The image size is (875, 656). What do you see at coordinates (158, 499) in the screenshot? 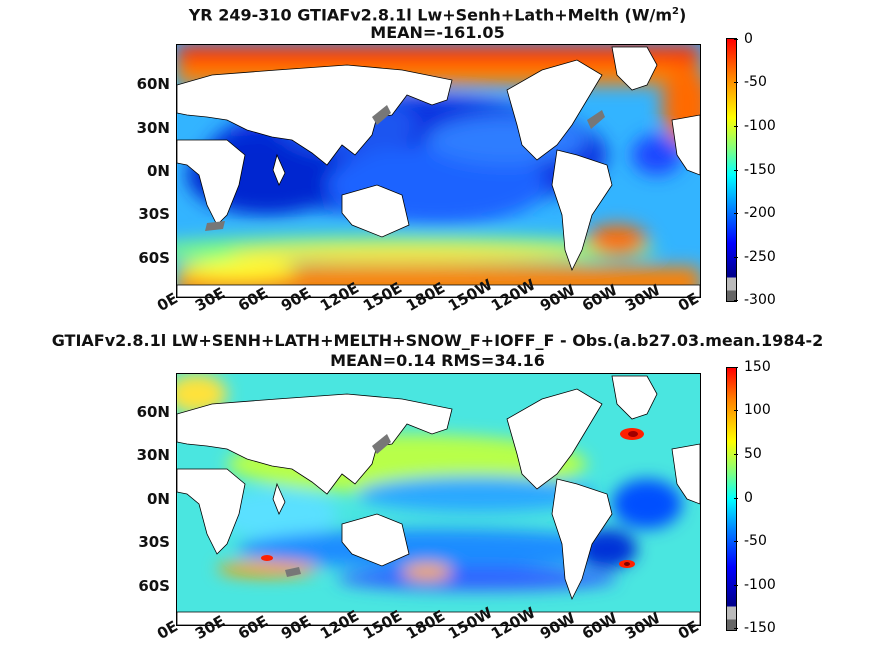
I see `panel2-ylabel-0n: 0N` at bounding box center [158, 499].